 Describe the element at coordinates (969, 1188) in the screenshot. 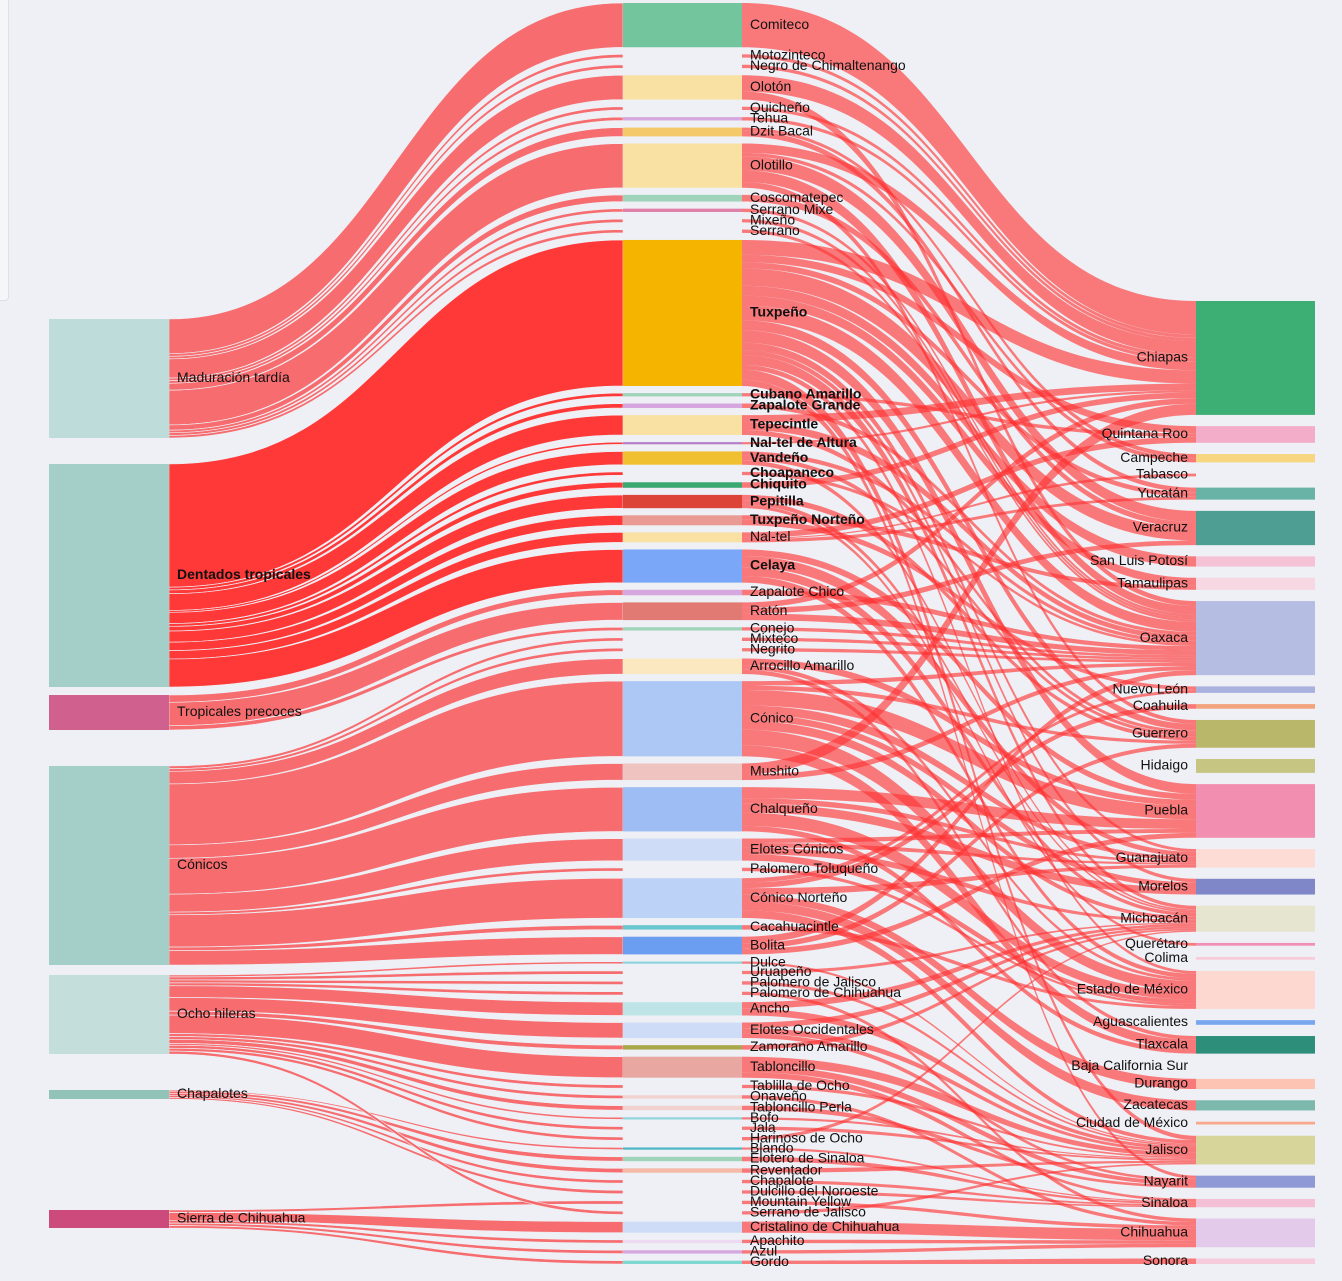

I see `link-serrano-de-jalisco-to-jalisco` at that location.